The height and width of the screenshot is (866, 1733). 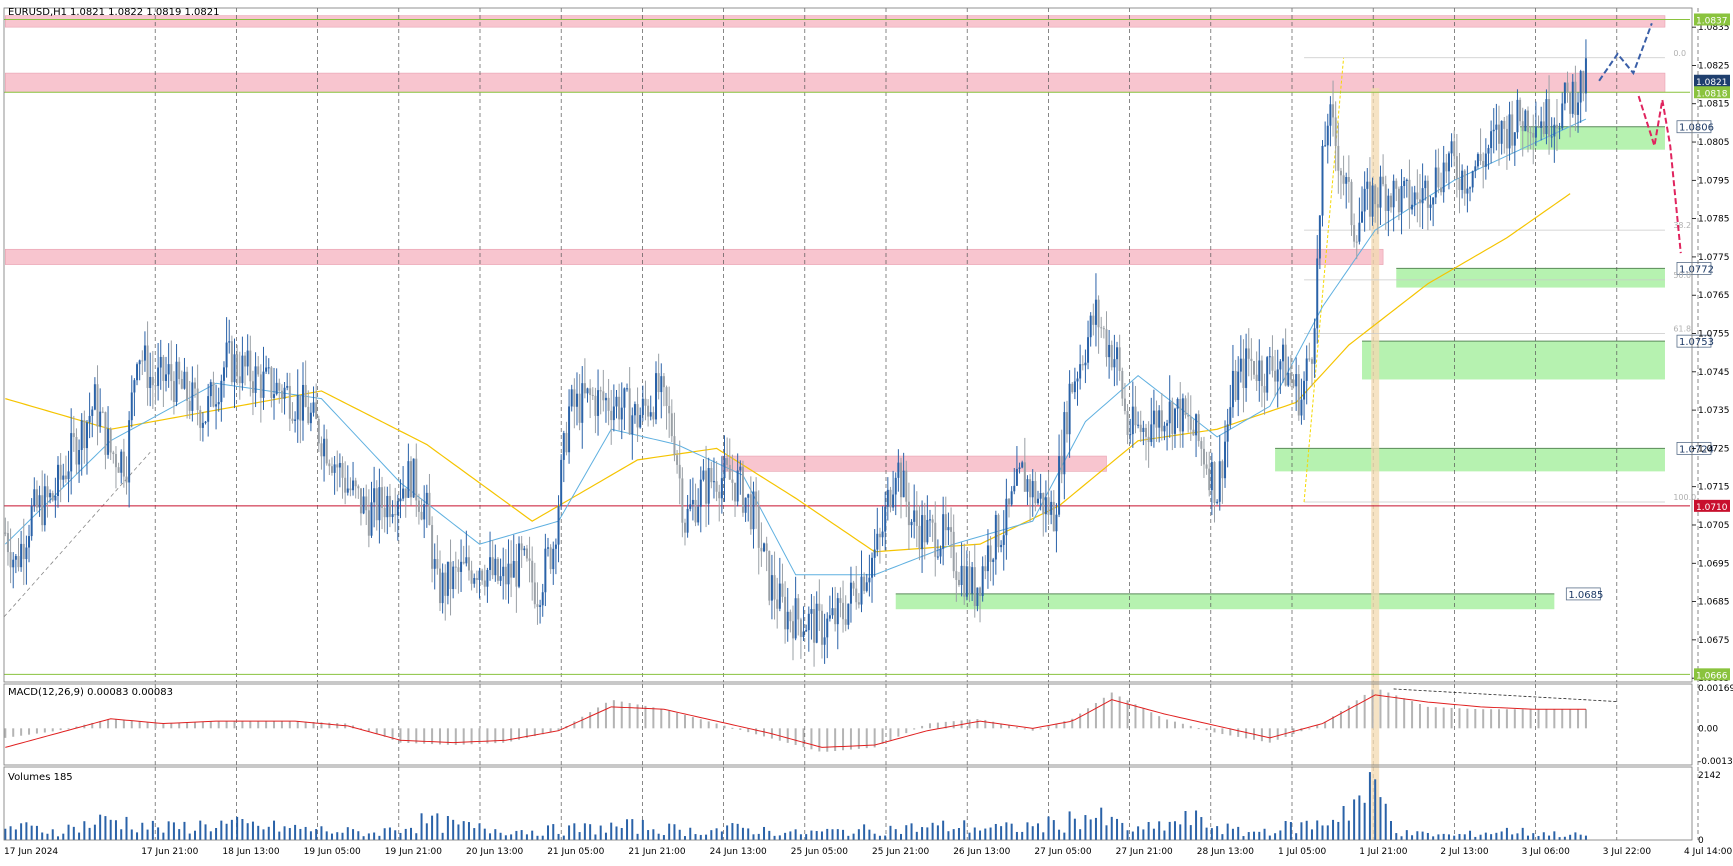 What do you see at coordinates (1546, 852) in the screenshot?
I see `x-tick-label: 3 Jul 06:00` at bounding box center [1546, 852].